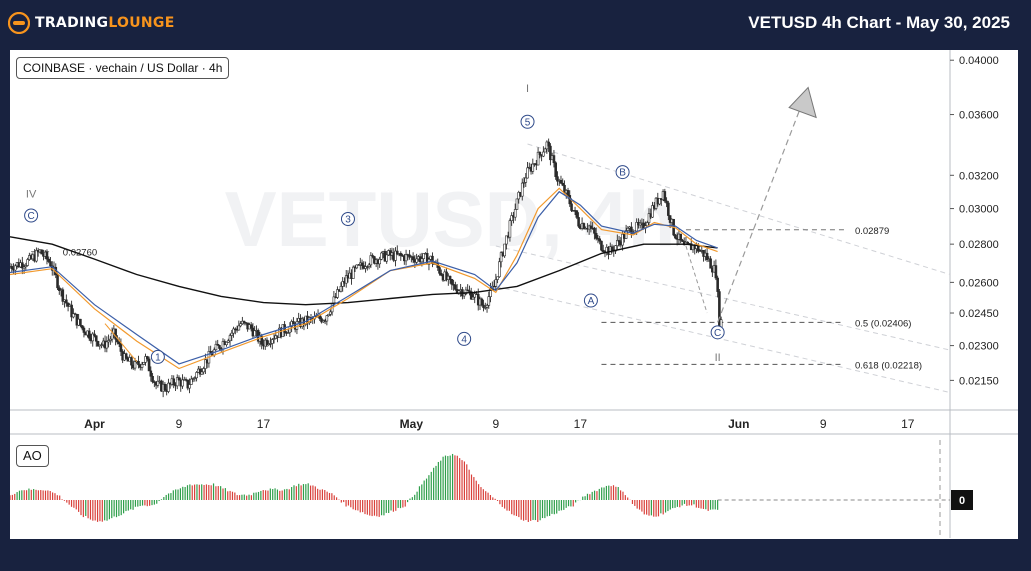 This screenshot has width=1031, height=571. What do you see at coordinates (979, 61) in the screenshot?
I see `y-tick-label: 0.04000` at bounding box center [979, 61].